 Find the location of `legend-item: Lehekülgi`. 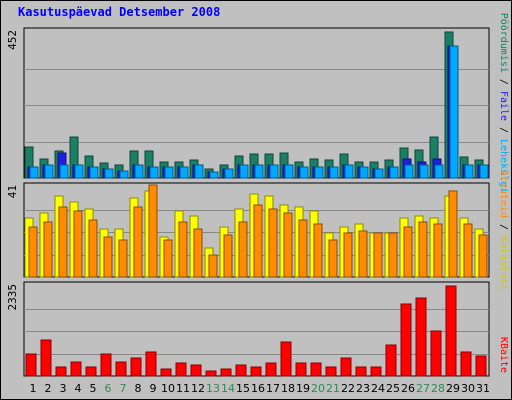

legend-item: Lehekülgi is located at coordinates (503, 166).